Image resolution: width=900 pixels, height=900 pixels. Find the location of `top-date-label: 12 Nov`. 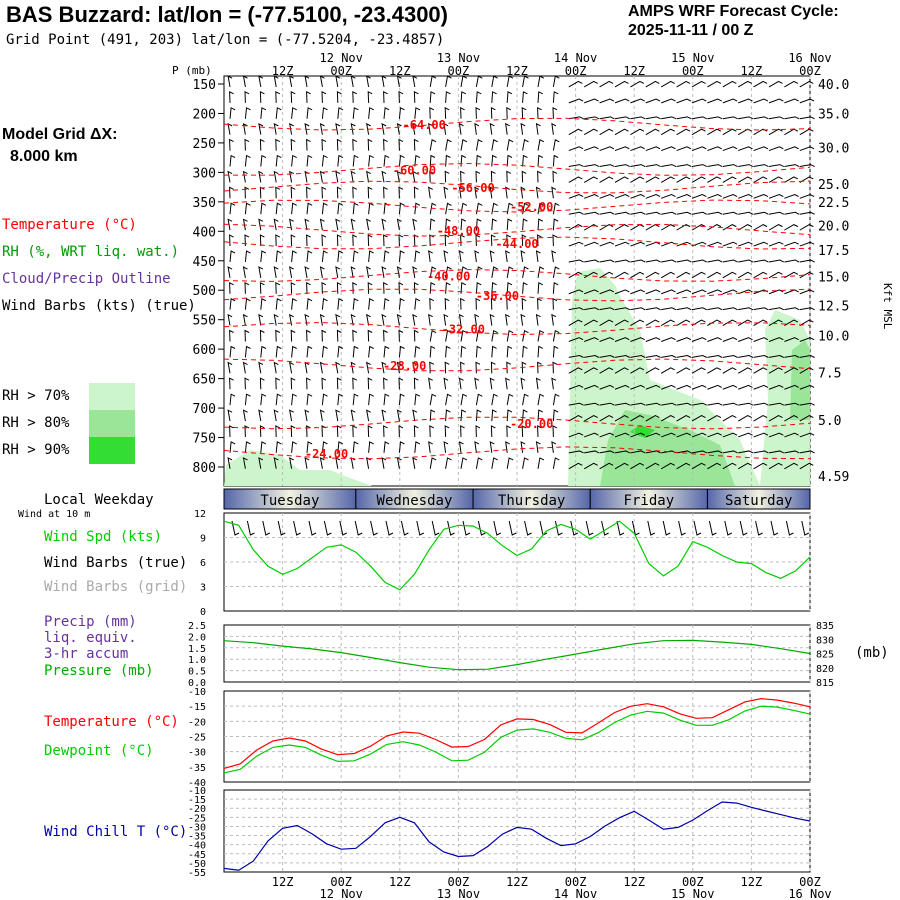

top-date-label: 12 Nov is located at coordinates (341, 58).